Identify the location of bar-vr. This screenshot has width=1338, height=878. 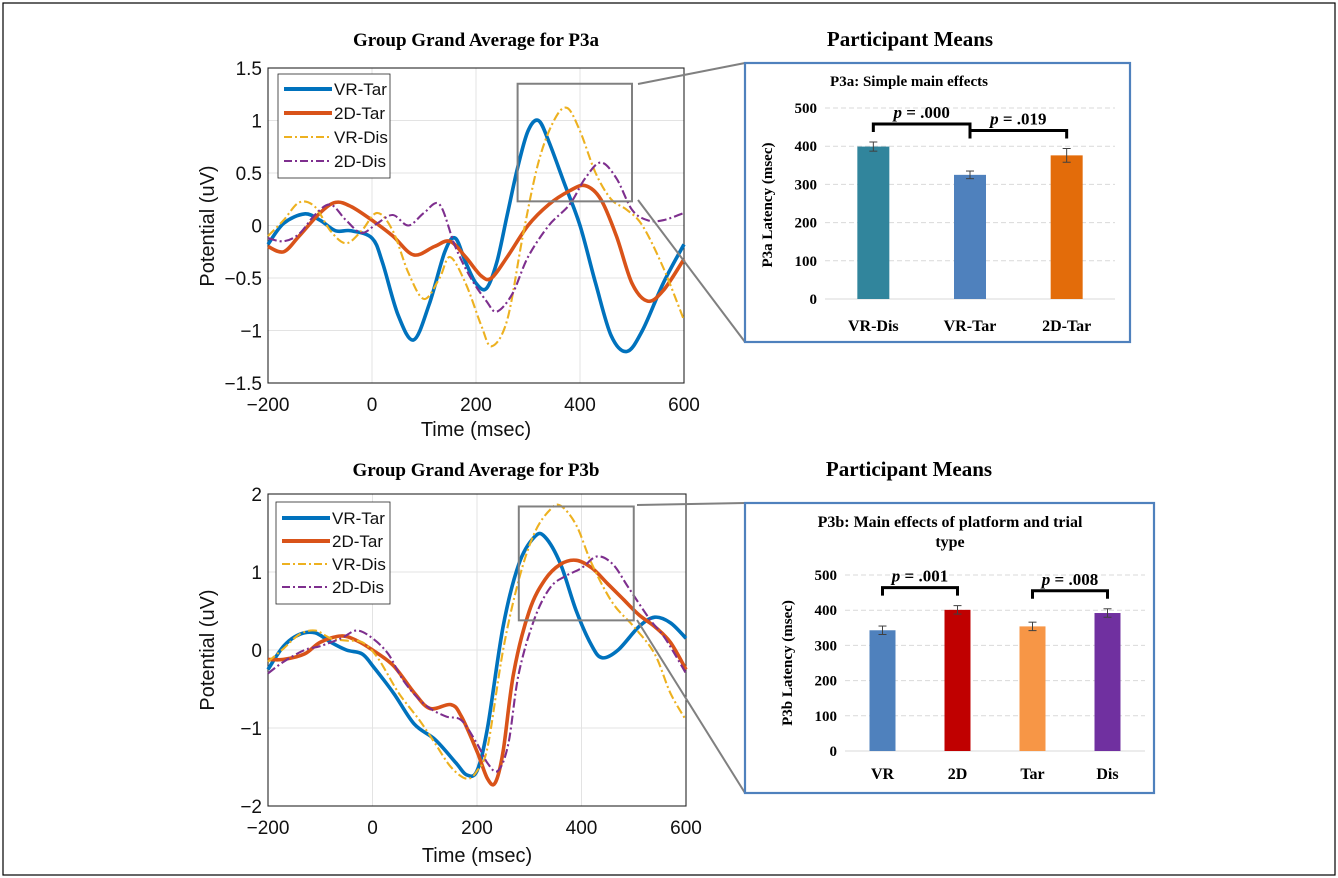
(882, 690).